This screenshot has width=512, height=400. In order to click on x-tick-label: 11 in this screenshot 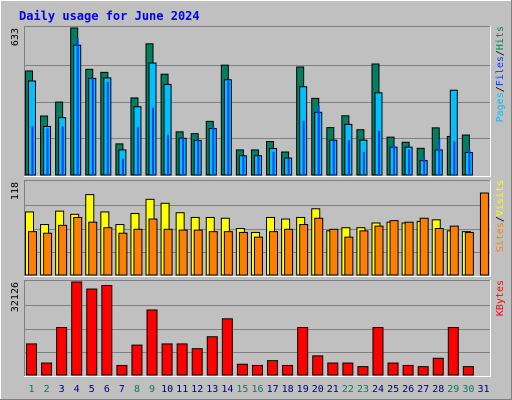, I will do `click(182, 389)`.